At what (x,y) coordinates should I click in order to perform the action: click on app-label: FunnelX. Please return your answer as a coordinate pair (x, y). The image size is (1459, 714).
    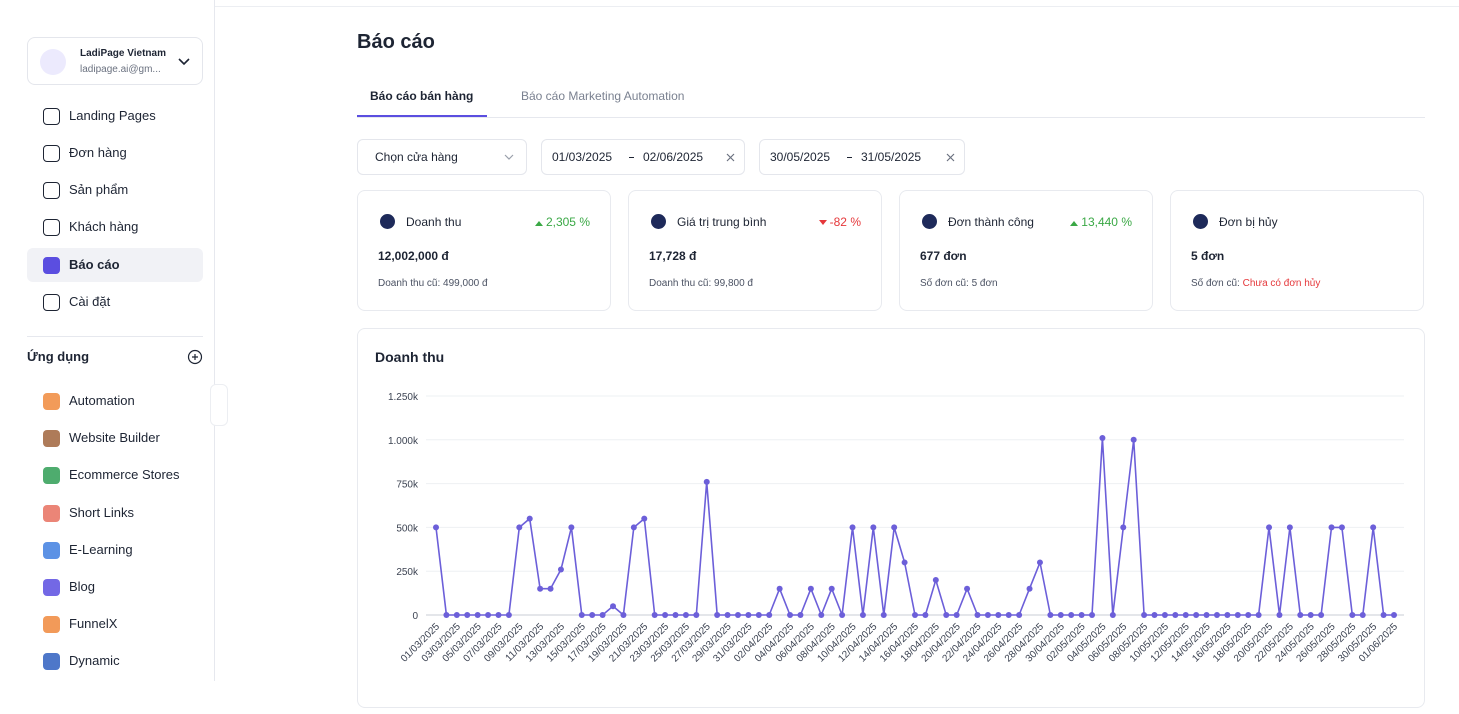
    Looking at the image, I should click on (93, 624).